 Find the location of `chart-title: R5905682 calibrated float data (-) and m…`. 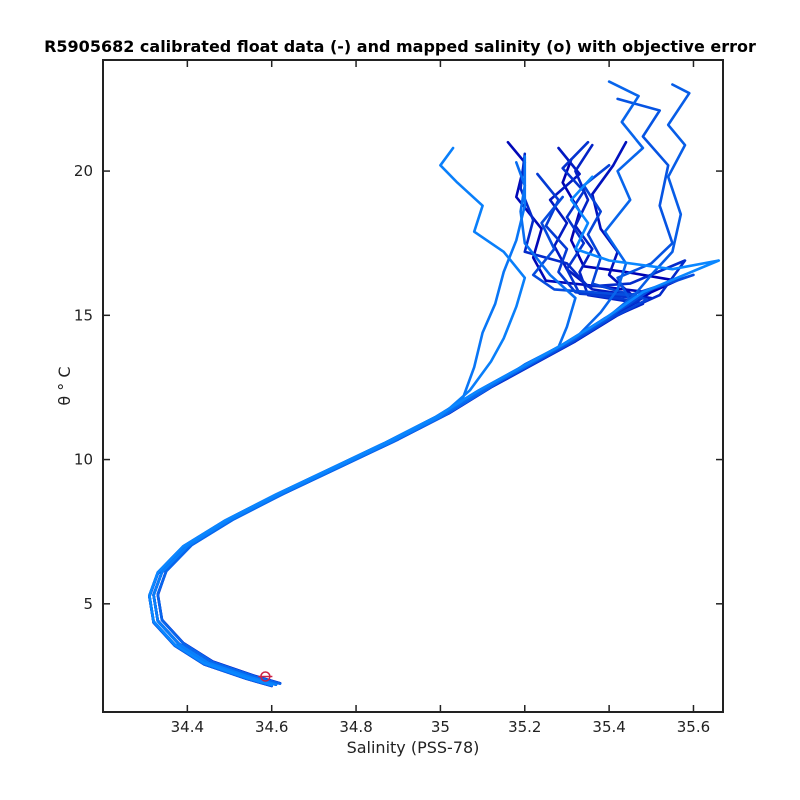

chart-title: R5905682 calibrated float data (-) and m… is located at coordinates (400, 46).